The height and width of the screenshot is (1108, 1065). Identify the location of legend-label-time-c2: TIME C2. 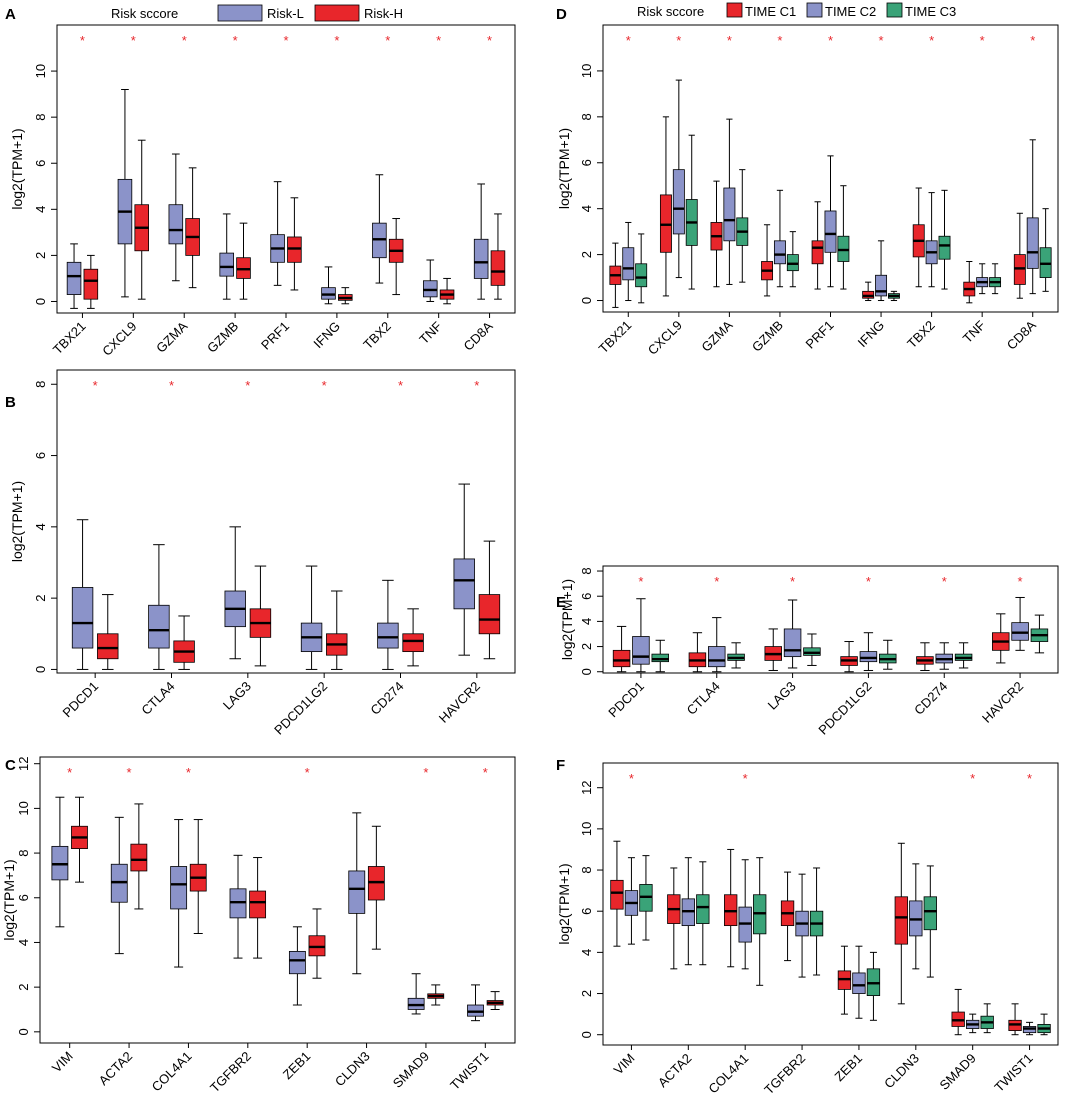
(850, 11).